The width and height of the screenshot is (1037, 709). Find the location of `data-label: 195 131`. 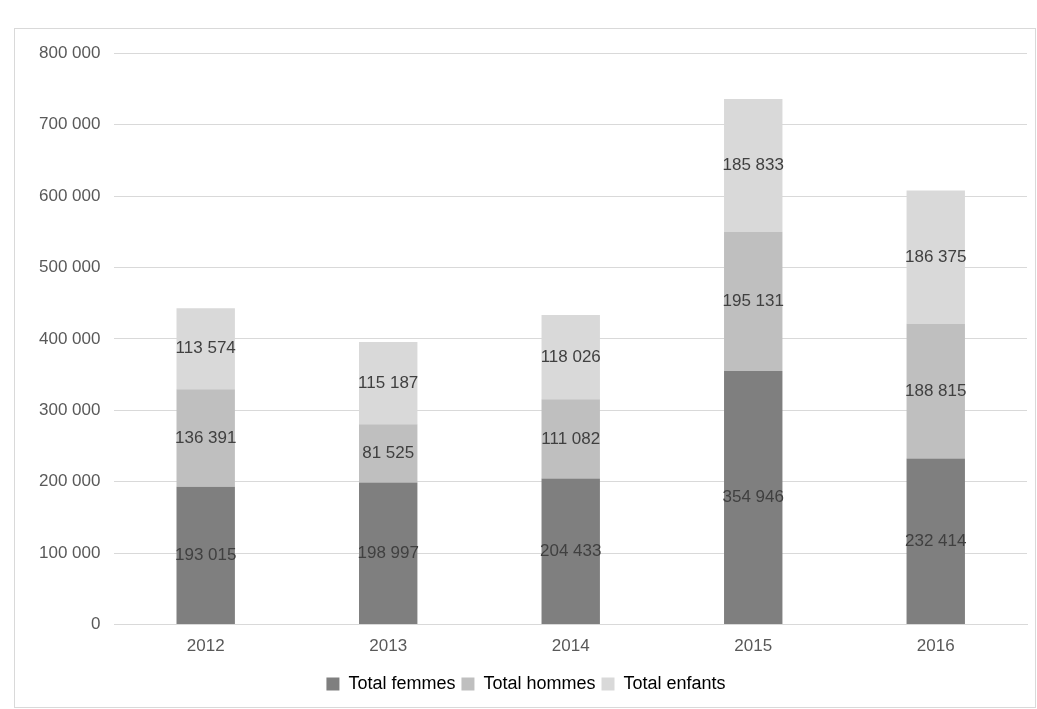

data-label: 195 131 is located at coordinates (753, 301).